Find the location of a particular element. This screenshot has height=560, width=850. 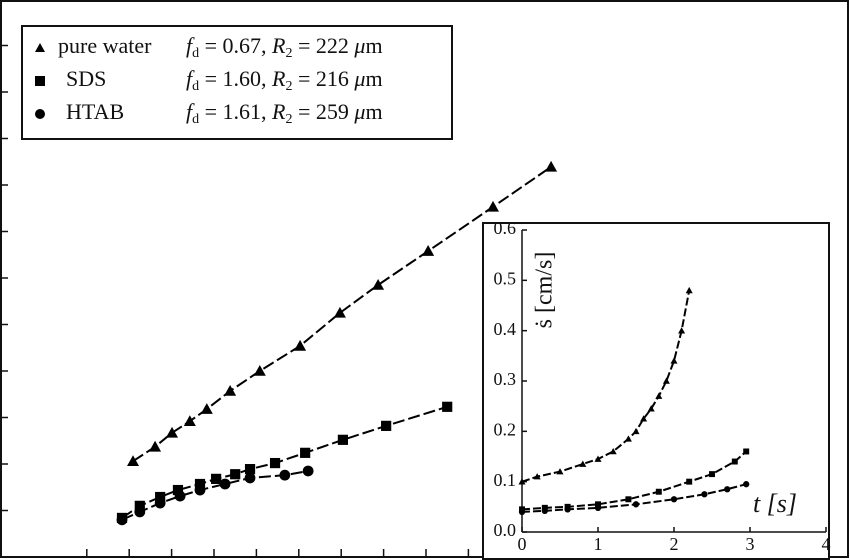

legend-label: SDS is located at coordinates (86, 78).